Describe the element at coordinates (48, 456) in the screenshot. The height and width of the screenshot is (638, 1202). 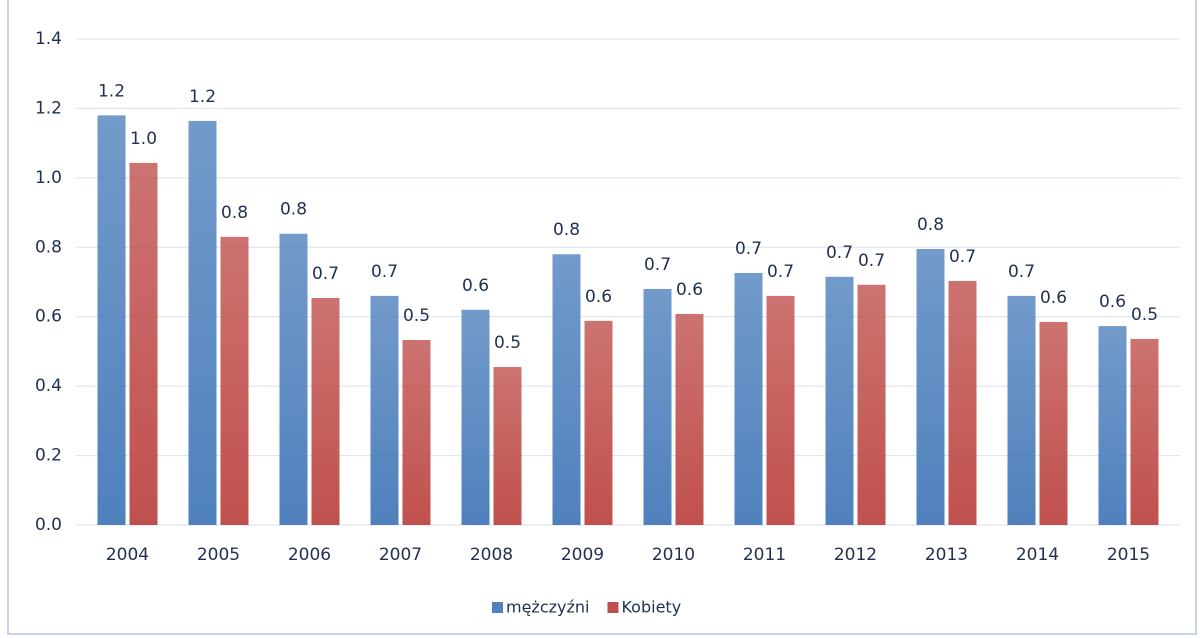
I see `y-tick-label: 0.2` at that location.